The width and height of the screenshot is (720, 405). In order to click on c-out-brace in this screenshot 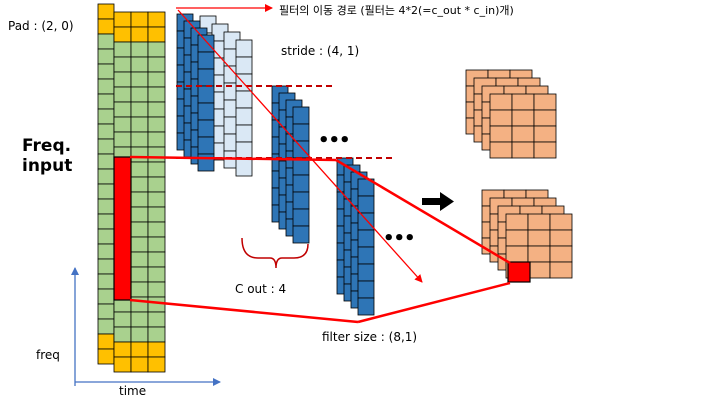, I will do `click(275, 253)`.